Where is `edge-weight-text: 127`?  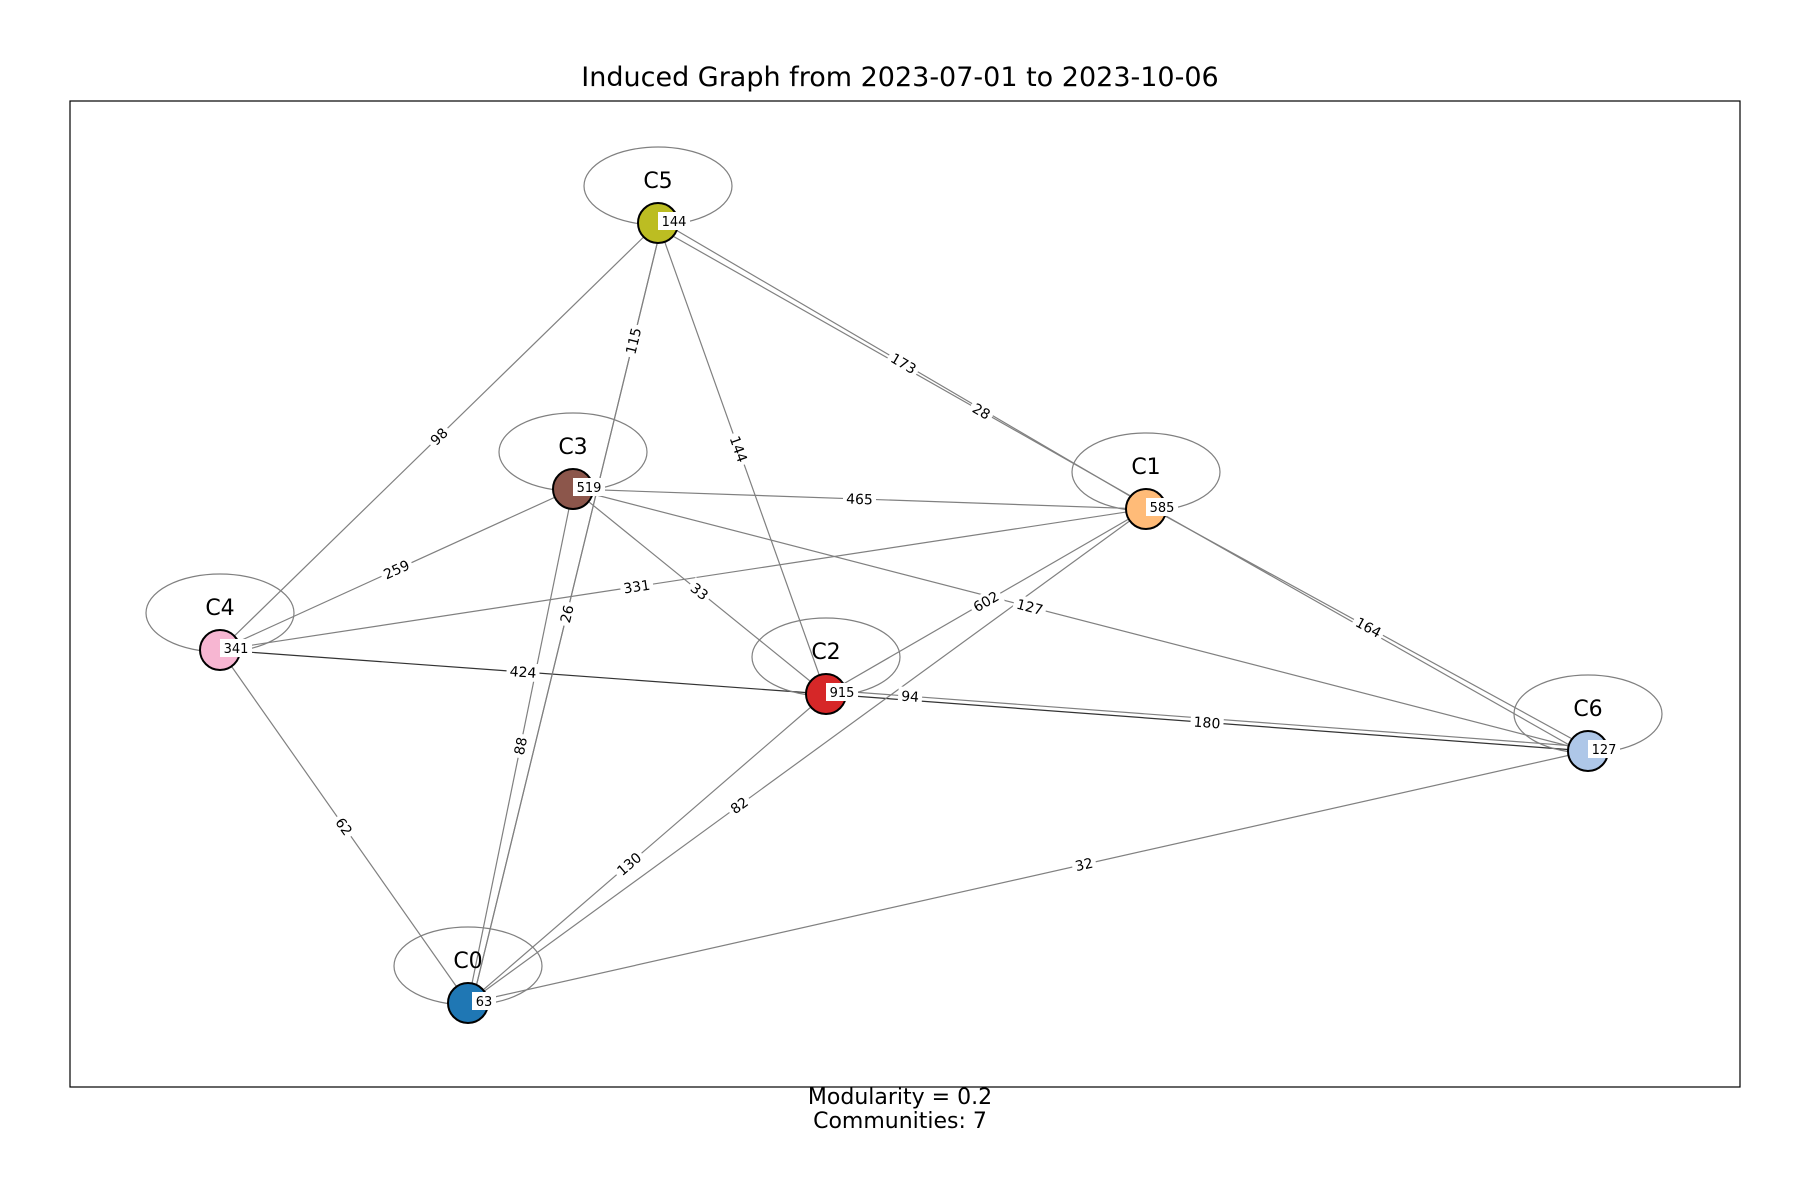
edge-weight-text: 127 is located at coordinates (1030, 608).